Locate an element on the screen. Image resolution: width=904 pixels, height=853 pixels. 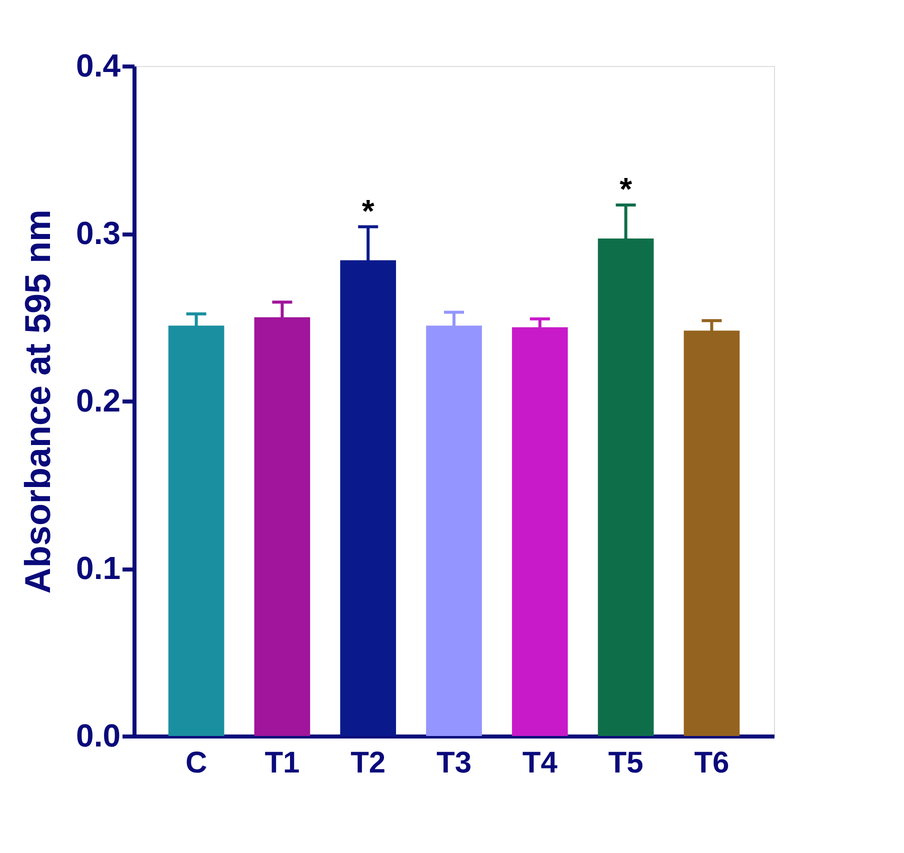
x-tick-label: T6 is located at coordinates (712, 763).